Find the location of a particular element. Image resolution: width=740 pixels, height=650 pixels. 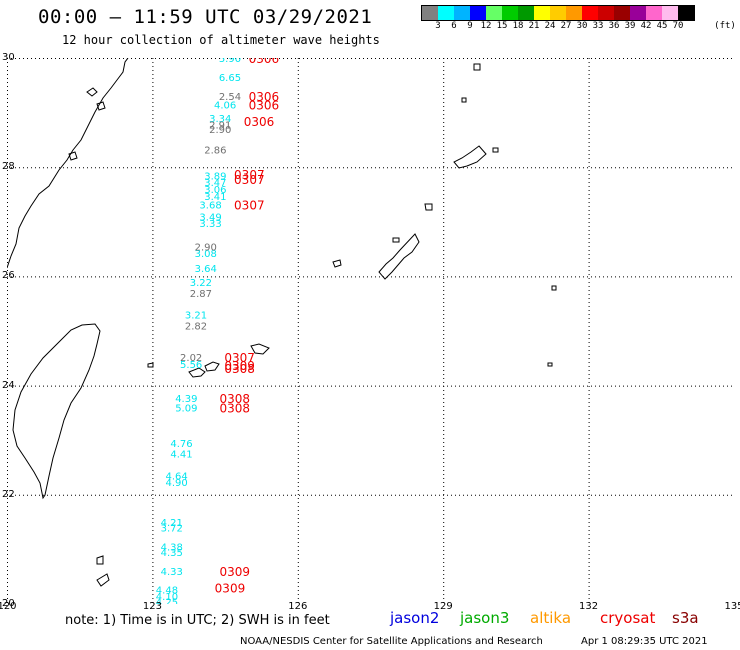

swh-value: 2.82 is located at coordinates (196, 327).